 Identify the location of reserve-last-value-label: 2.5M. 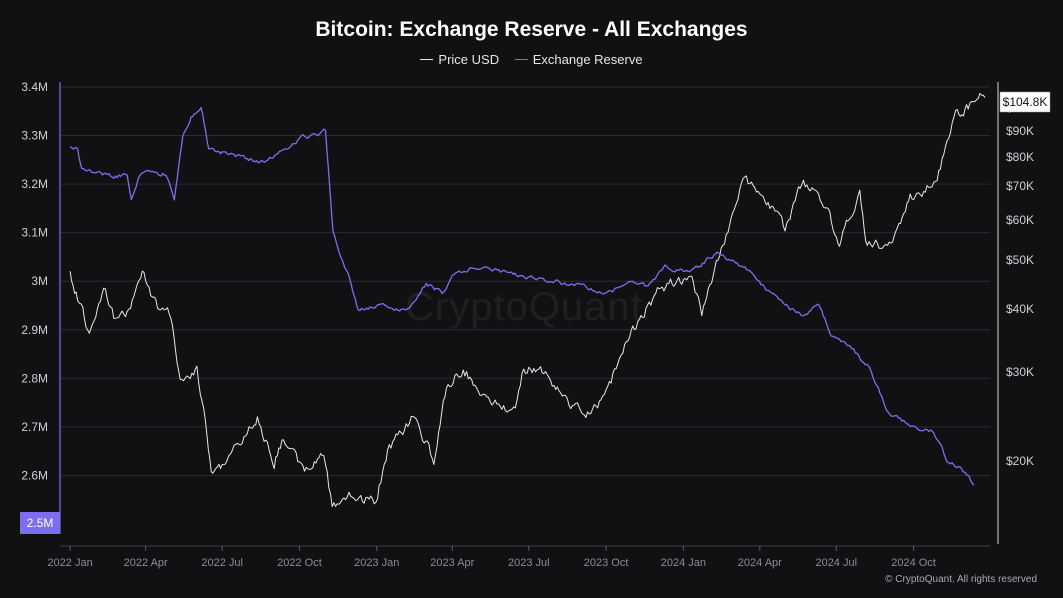
(40, 523).